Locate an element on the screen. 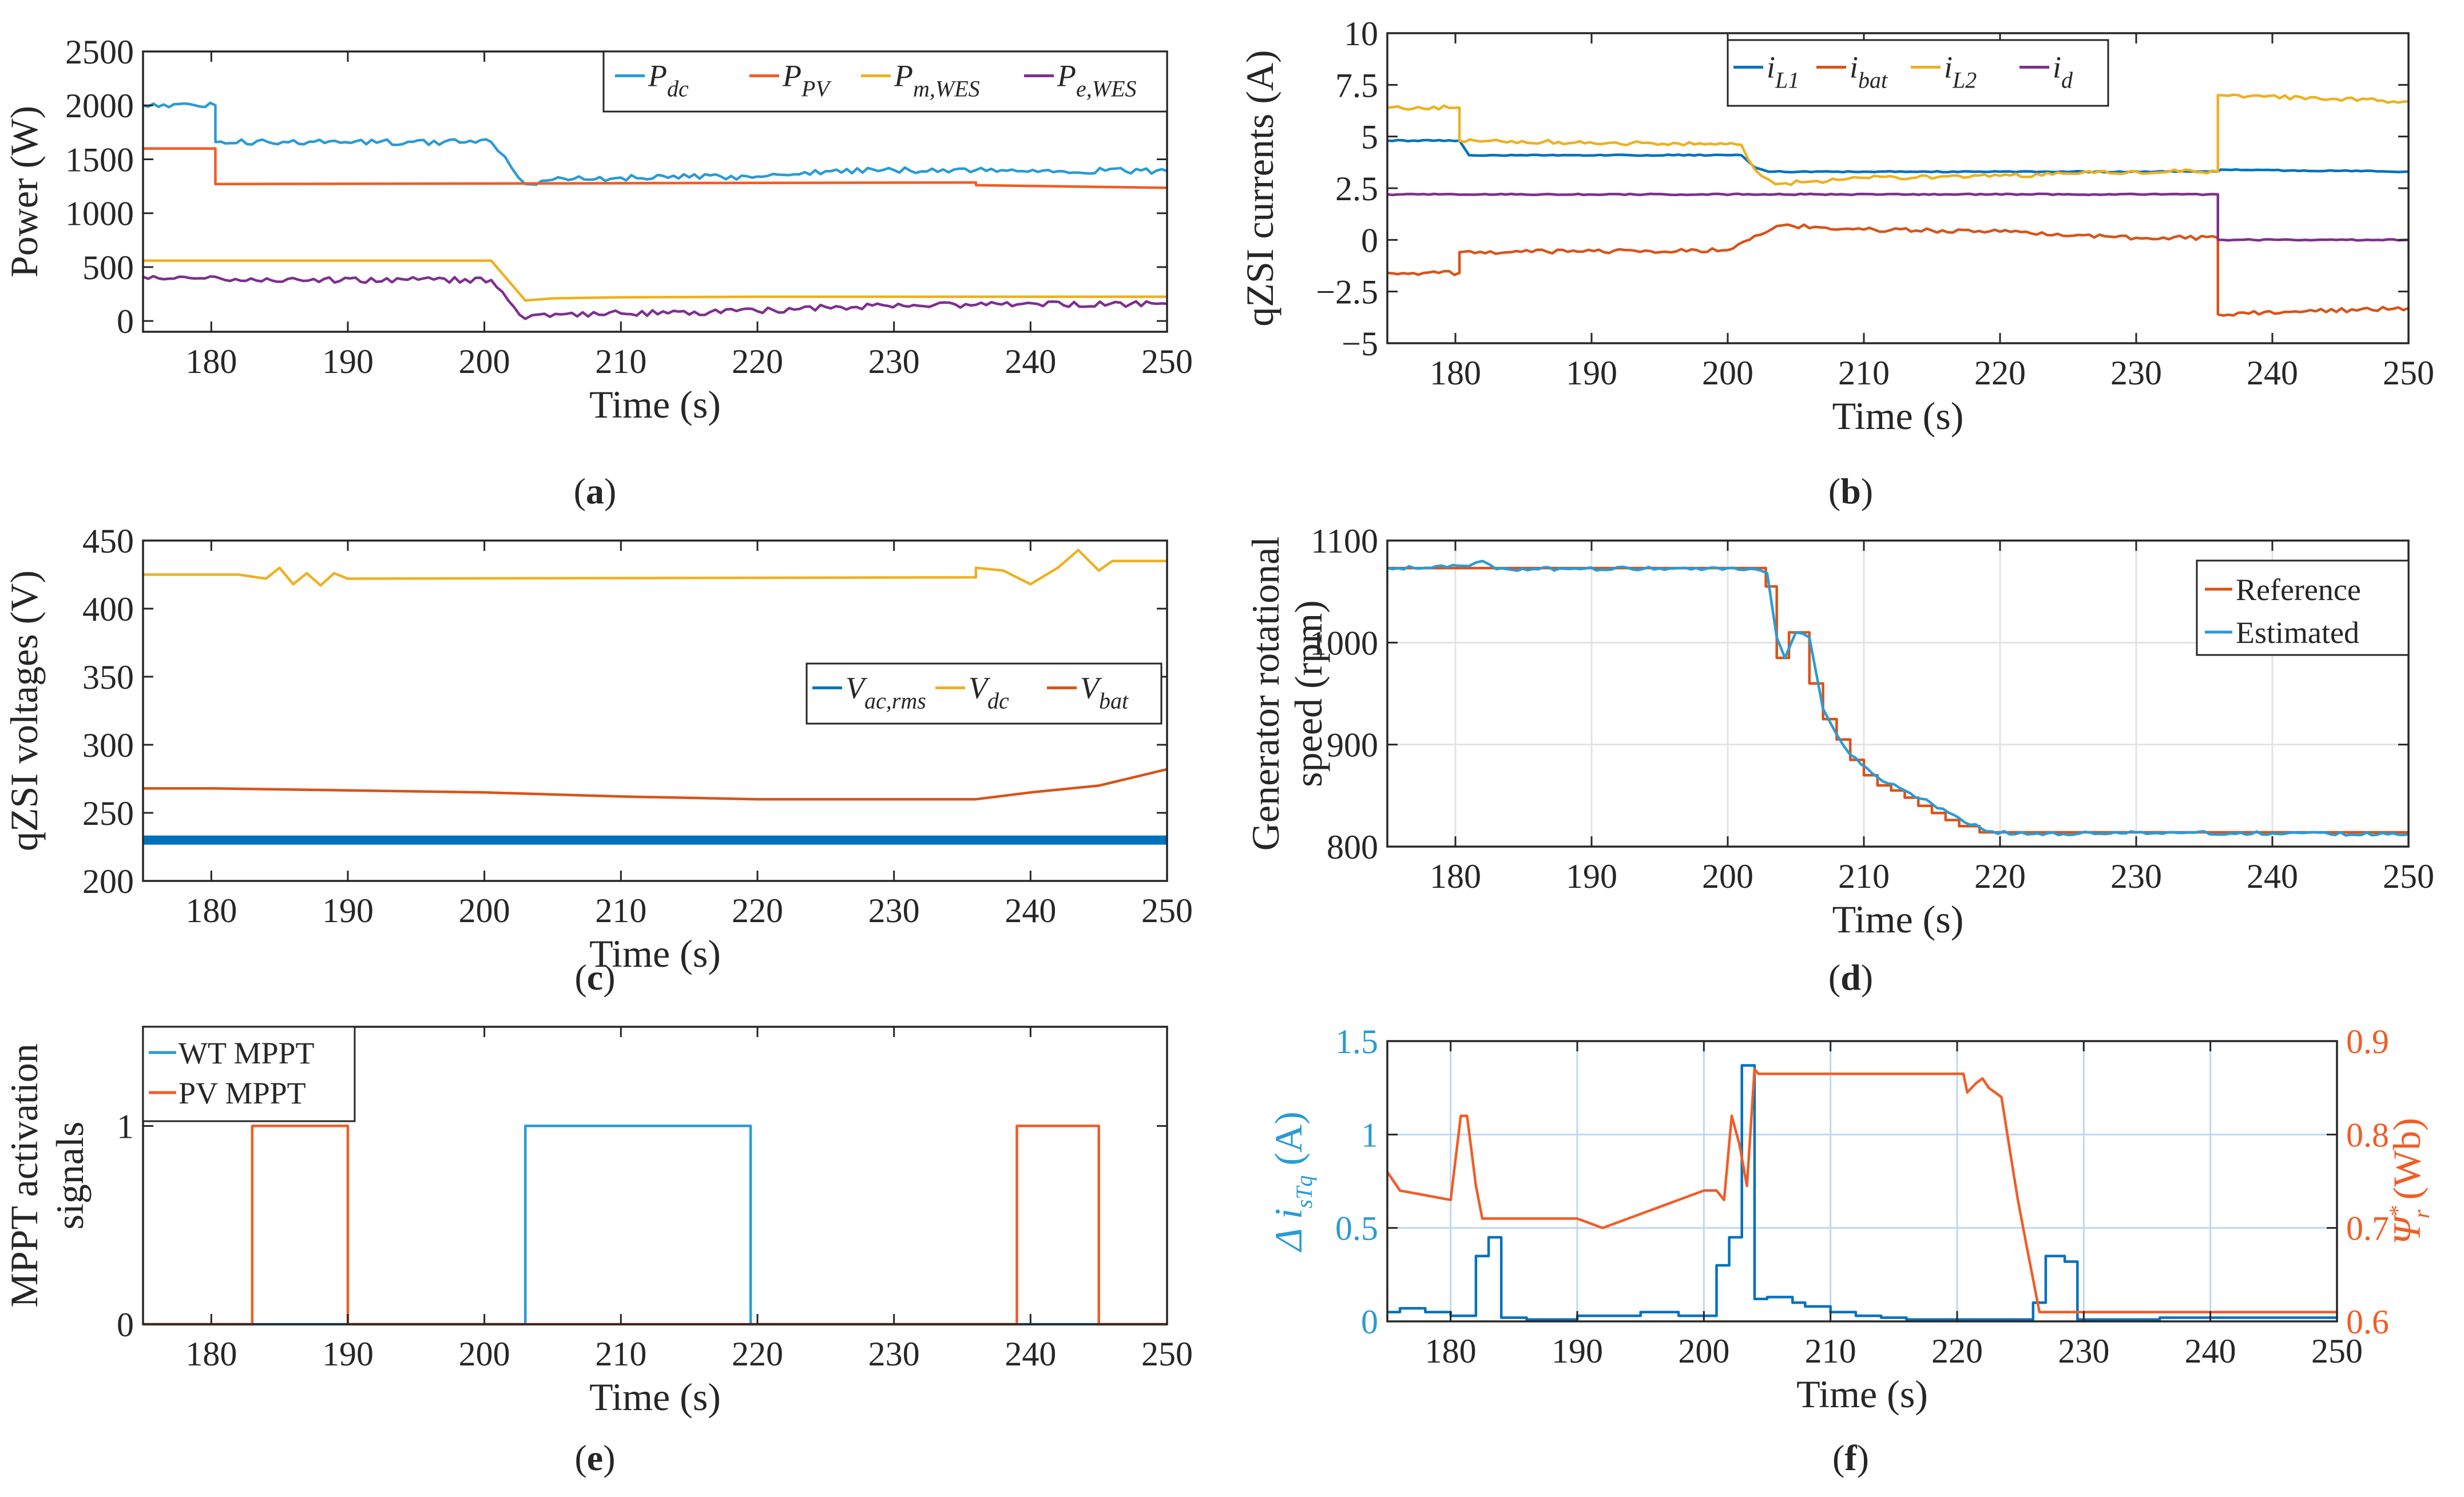 This screenshot has width=2464, height=1497. y-axis-label: qZSI currents (A) is located at coordinates (1259, 188).